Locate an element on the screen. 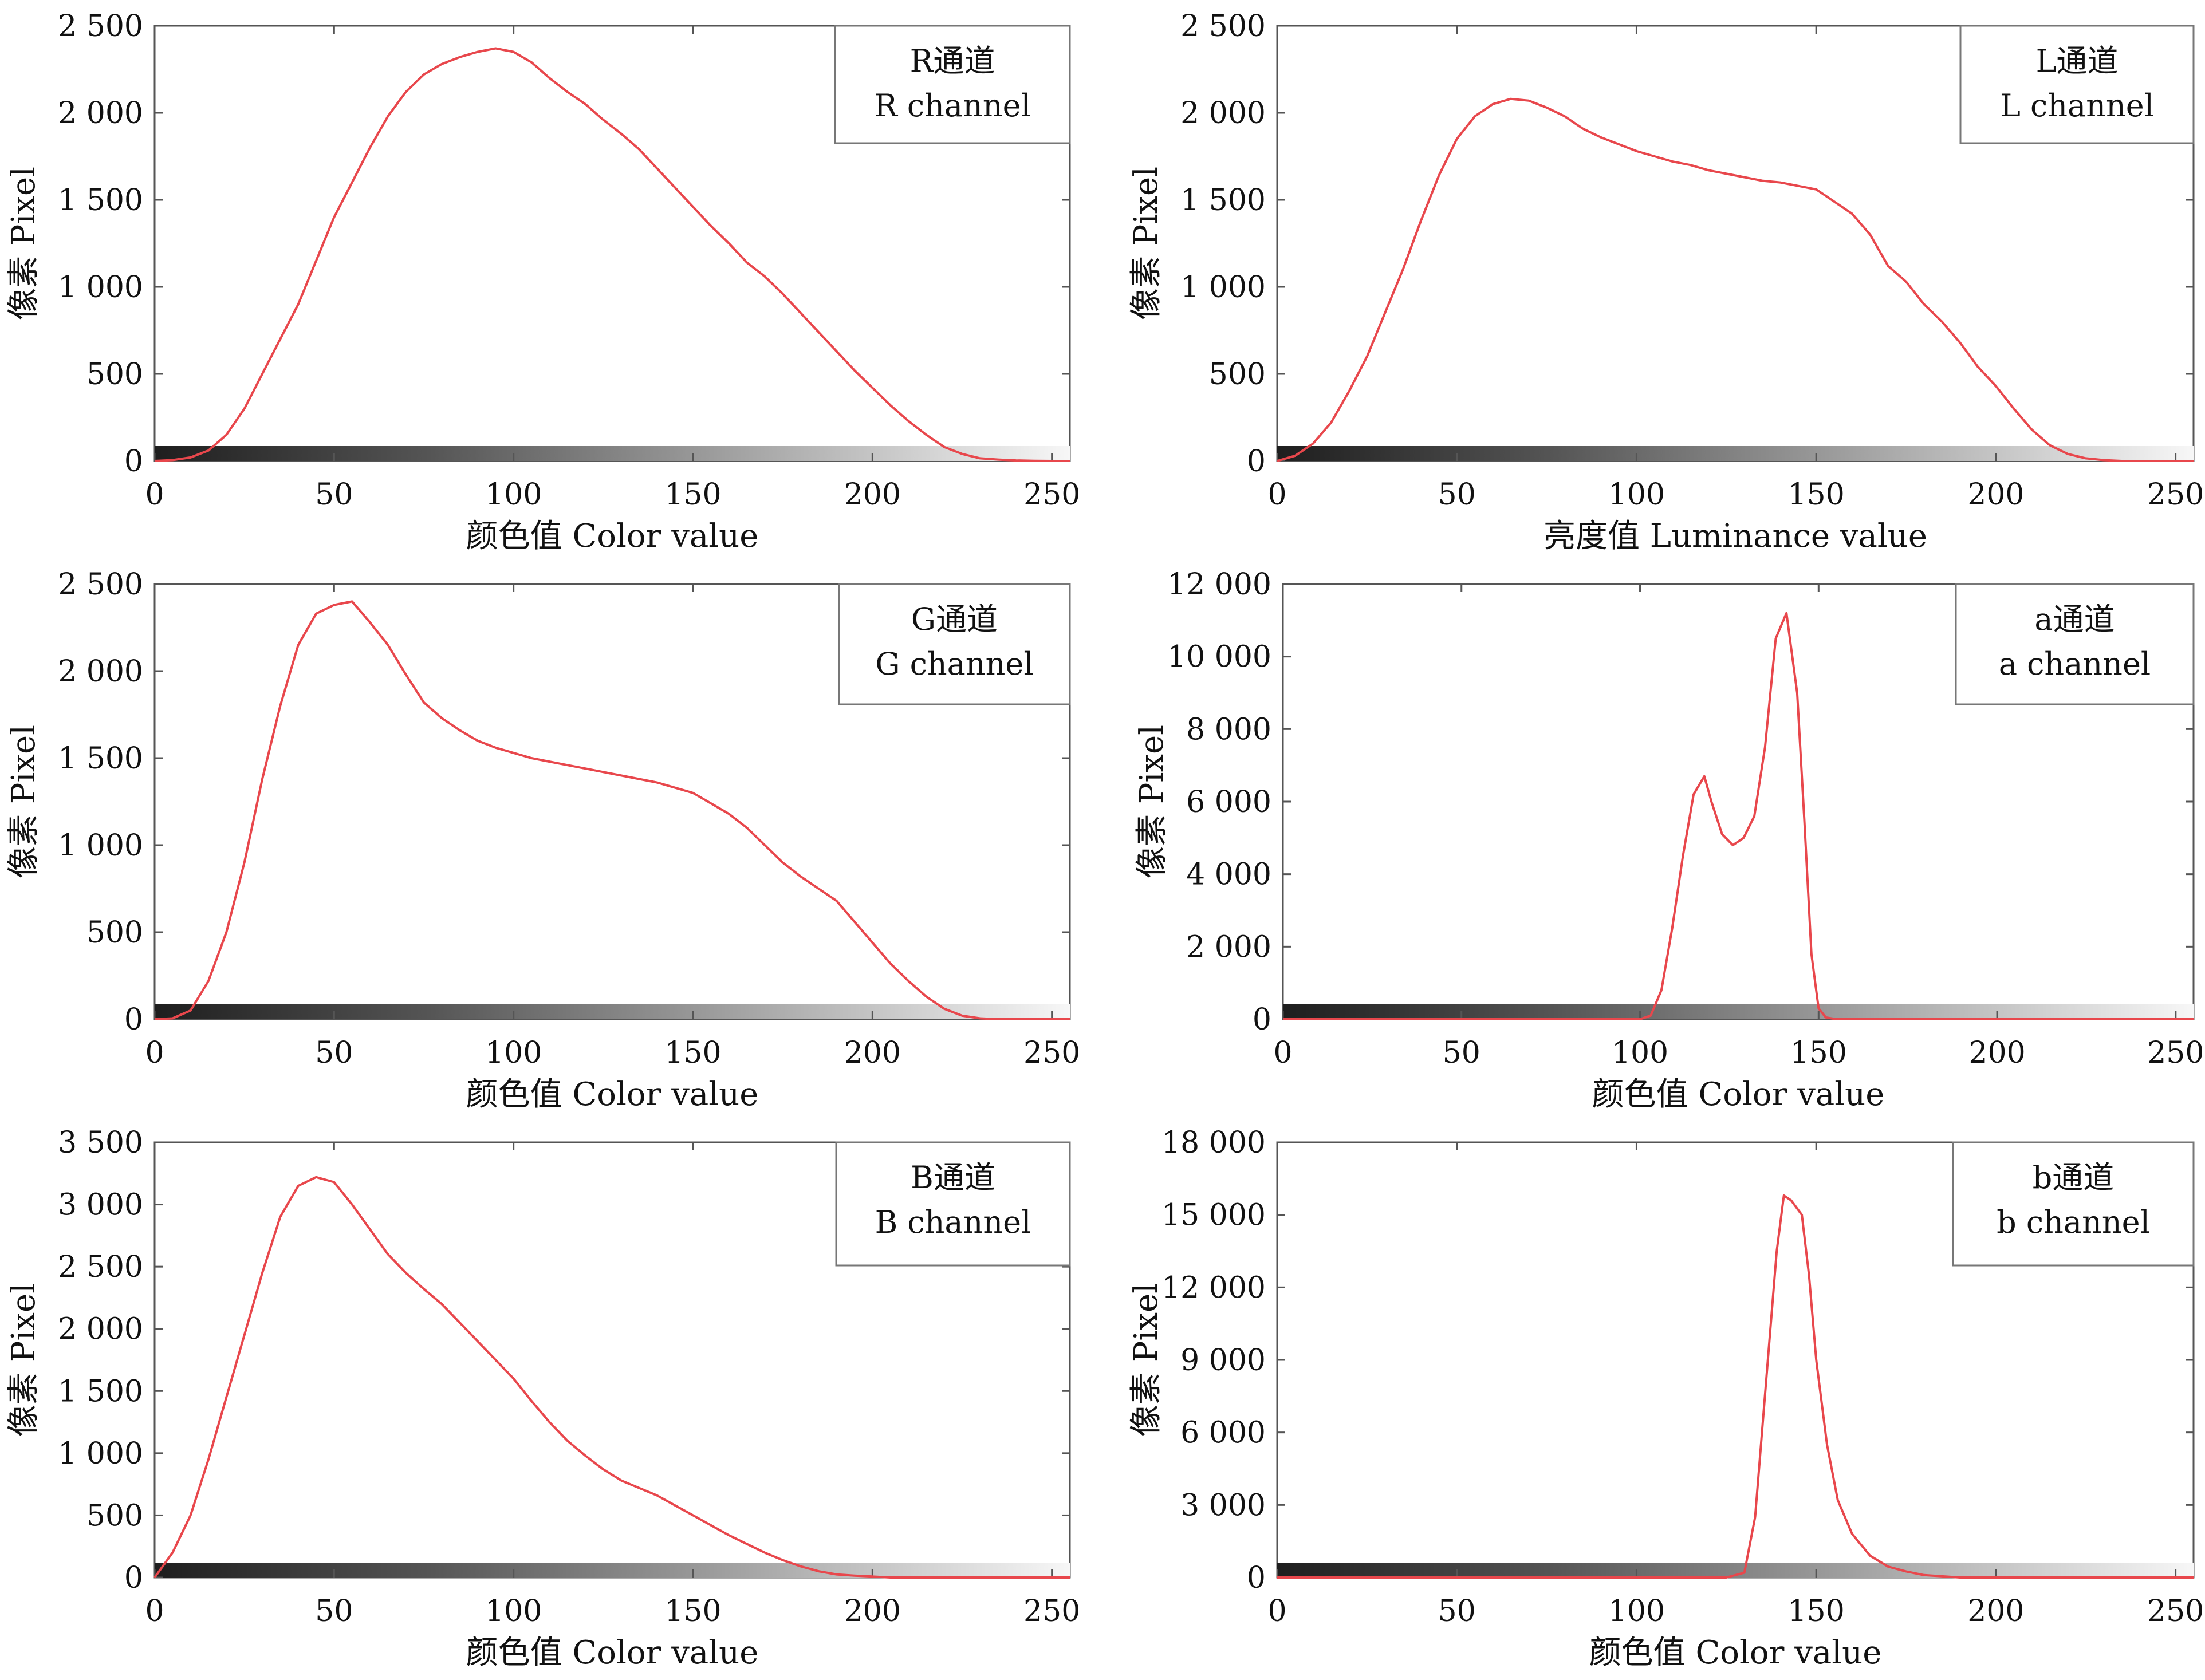 The width and height of the screenshot is (2205, 1680). y-tick-label: 15 000 is located at coordinates (1213, 1215).